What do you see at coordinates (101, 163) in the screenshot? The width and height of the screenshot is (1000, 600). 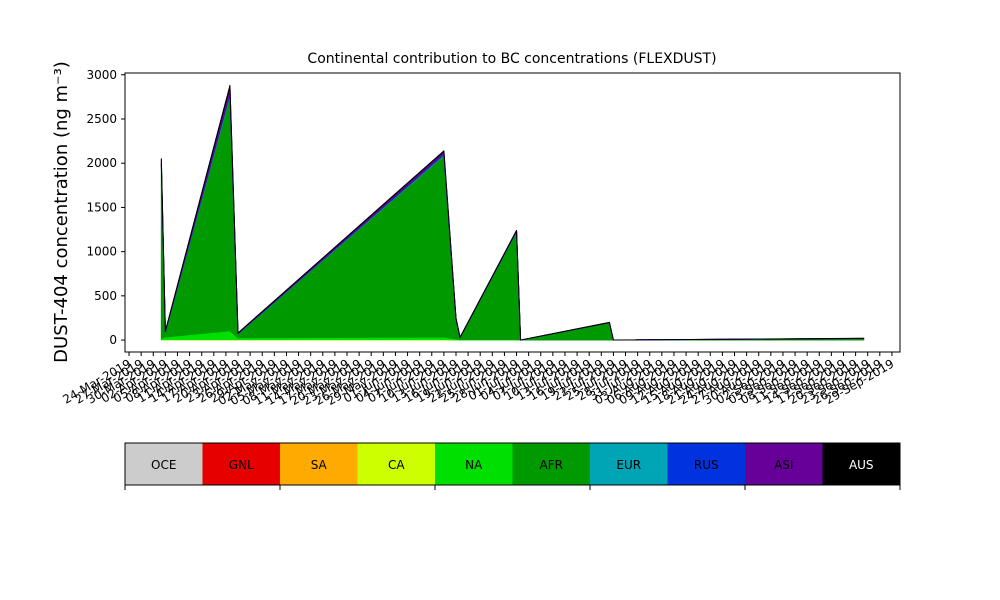 I see `y-tick-label: 2000` at bounding box center [101, 163].